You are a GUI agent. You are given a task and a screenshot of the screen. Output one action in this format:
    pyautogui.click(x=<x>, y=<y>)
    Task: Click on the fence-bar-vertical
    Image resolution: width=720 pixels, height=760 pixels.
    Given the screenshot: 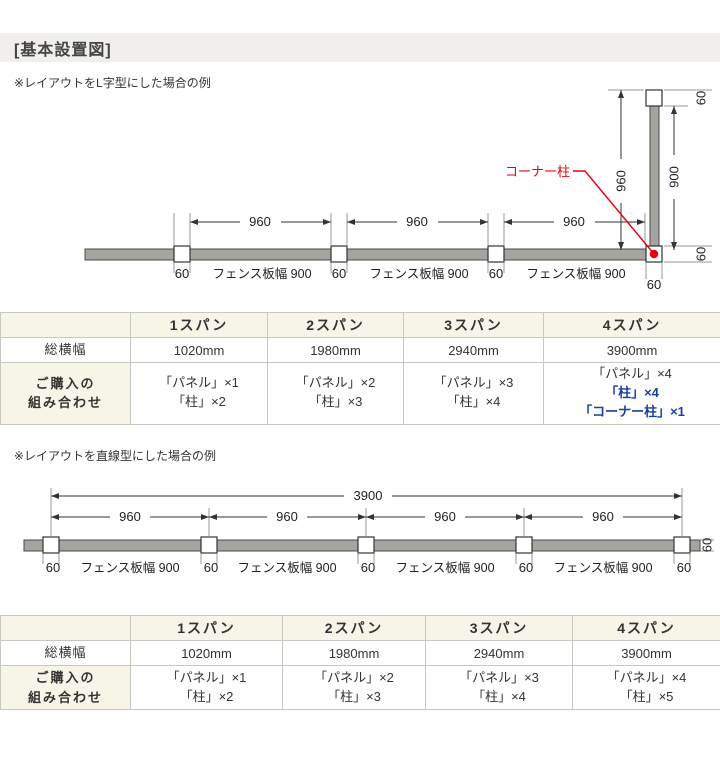 What is the action you would take?
    pyautogui.click(x=654, y=176)
    